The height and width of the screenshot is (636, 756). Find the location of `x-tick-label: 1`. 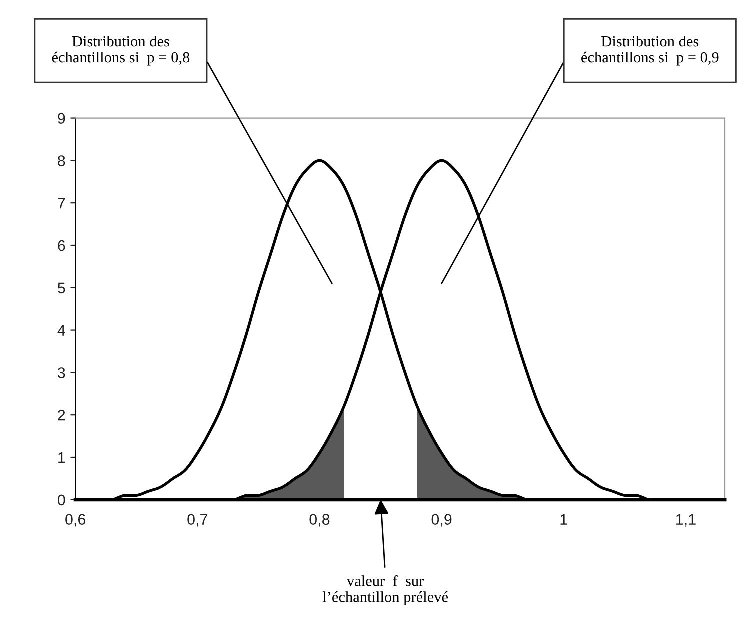

x-tick-label: 1 is located at coordinates (564, 519).